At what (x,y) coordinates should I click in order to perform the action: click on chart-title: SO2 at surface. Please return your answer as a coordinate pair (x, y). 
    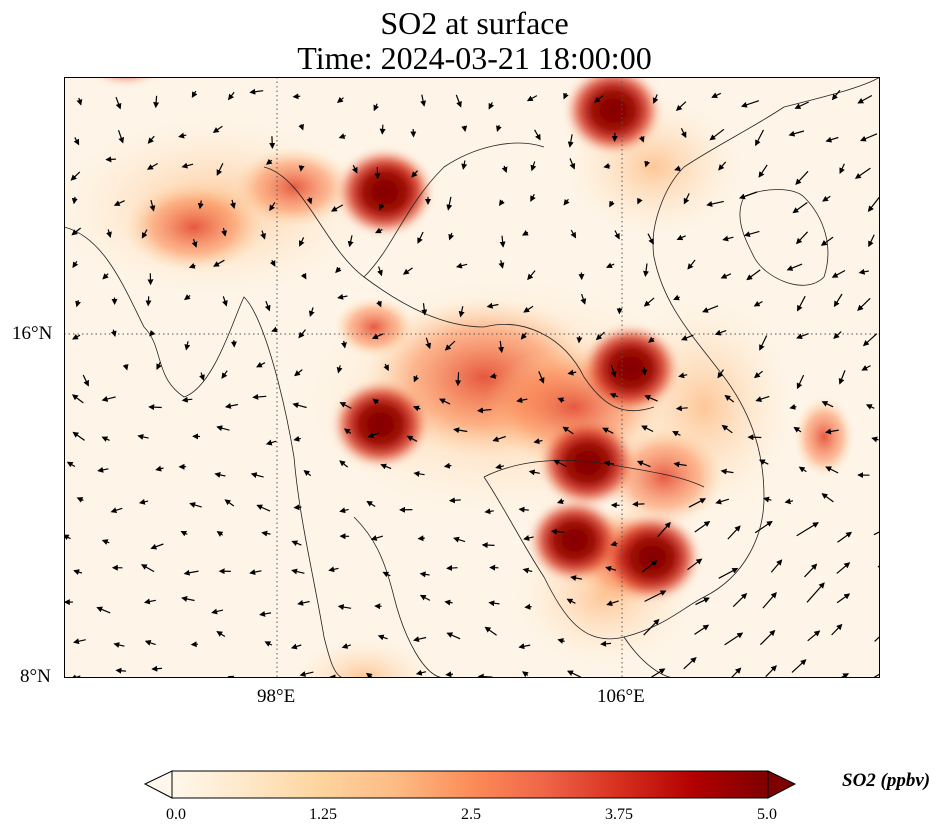
    Looking at the image, I should click on (474, 23).